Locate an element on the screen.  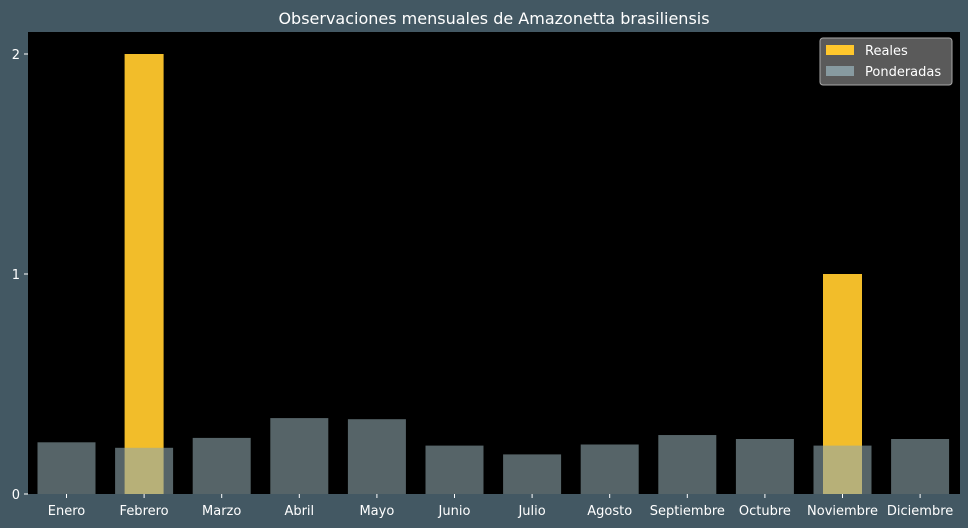
legend-label-ponderadas: Ponderadas is located at coordinates (903, 72).